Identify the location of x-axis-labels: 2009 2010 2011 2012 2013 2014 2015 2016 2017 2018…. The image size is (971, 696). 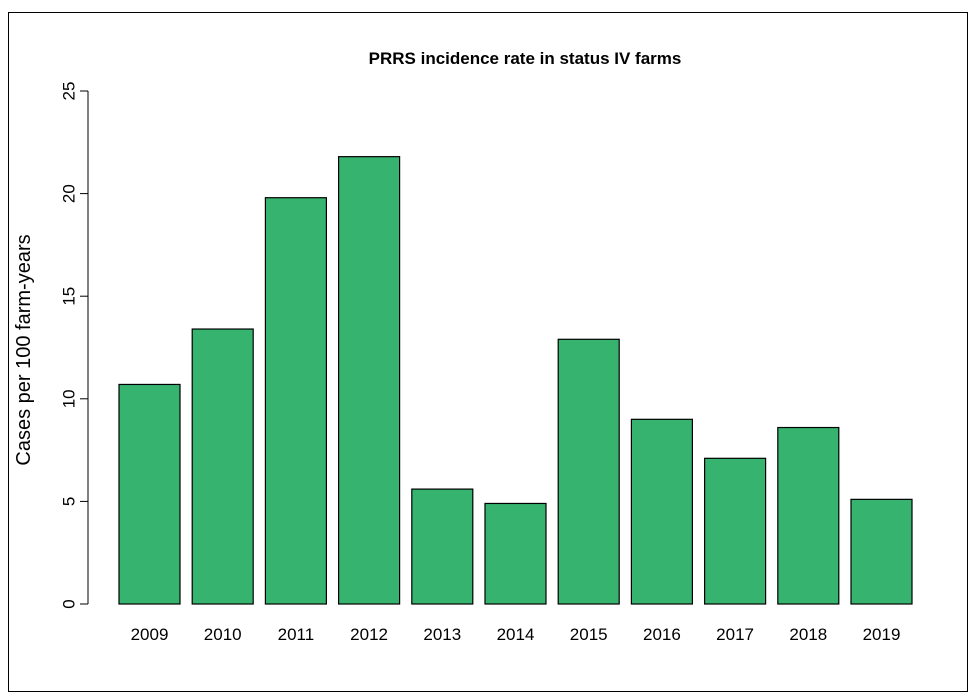
(516, 634).